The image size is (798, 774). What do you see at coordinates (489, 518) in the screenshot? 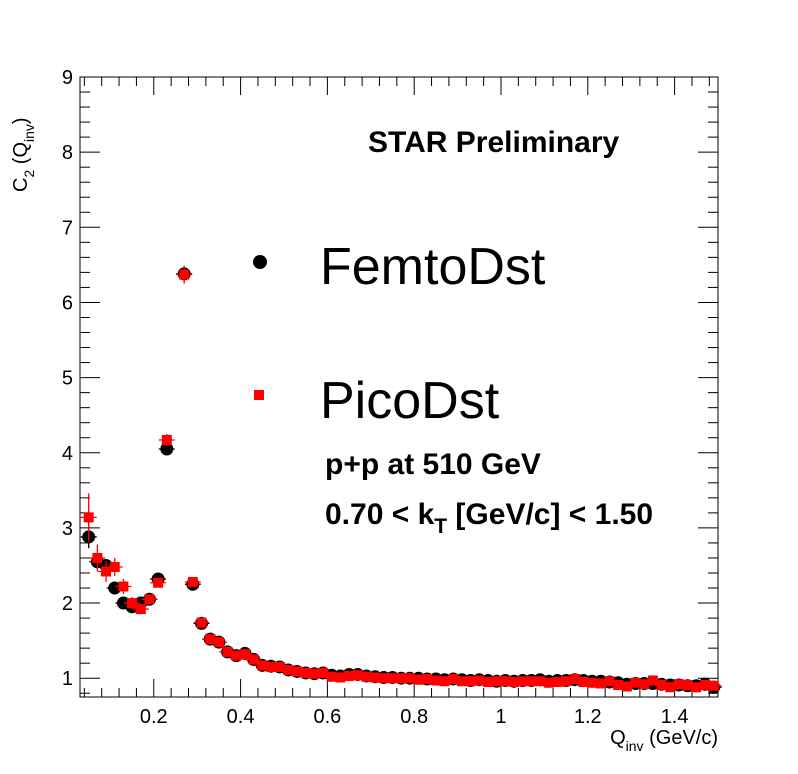
I see `kt-range-label: 0.70 < kT [GeV/c] < 1.50` at bounding box center [489, 518].